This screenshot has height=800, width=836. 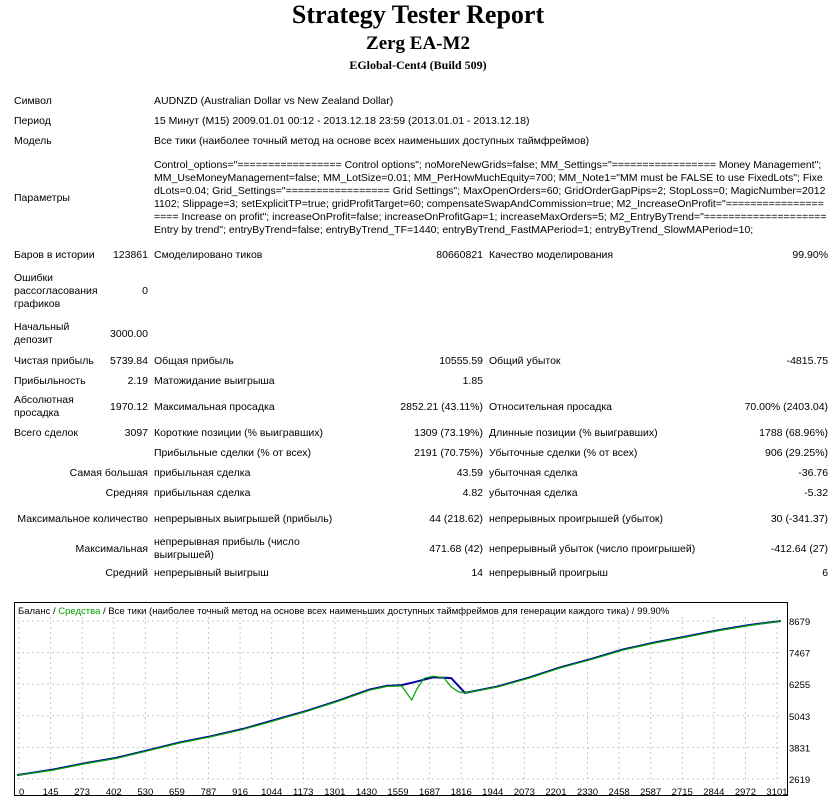 I want to click on net-profit-label: Чистая прибыль, so click(x=54, y=360).